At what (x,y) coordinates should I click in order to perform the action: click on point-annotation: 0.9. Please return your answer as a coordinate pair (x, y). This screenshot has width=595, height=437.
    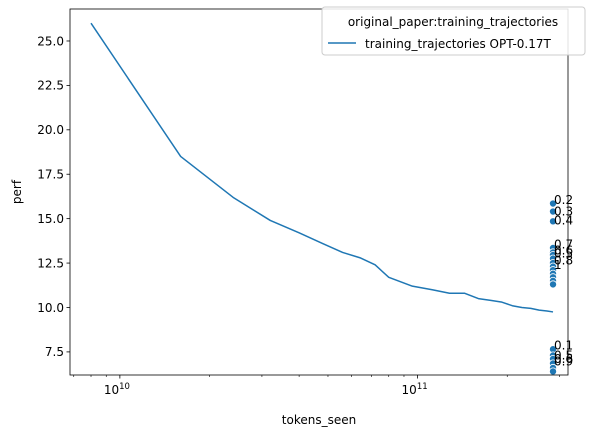
    Looking at the image, I should click on (563, 362).